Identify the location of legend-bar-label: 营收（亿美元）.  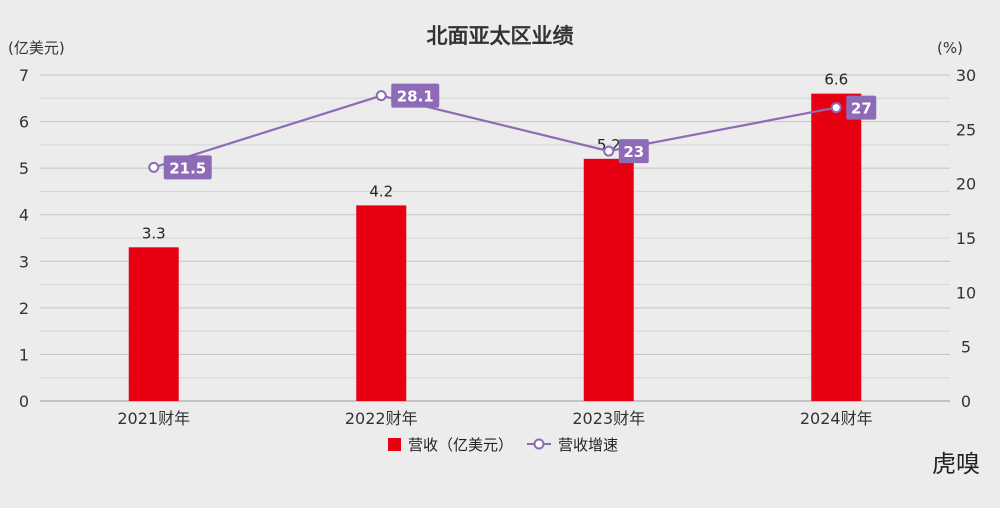
(460, 445).